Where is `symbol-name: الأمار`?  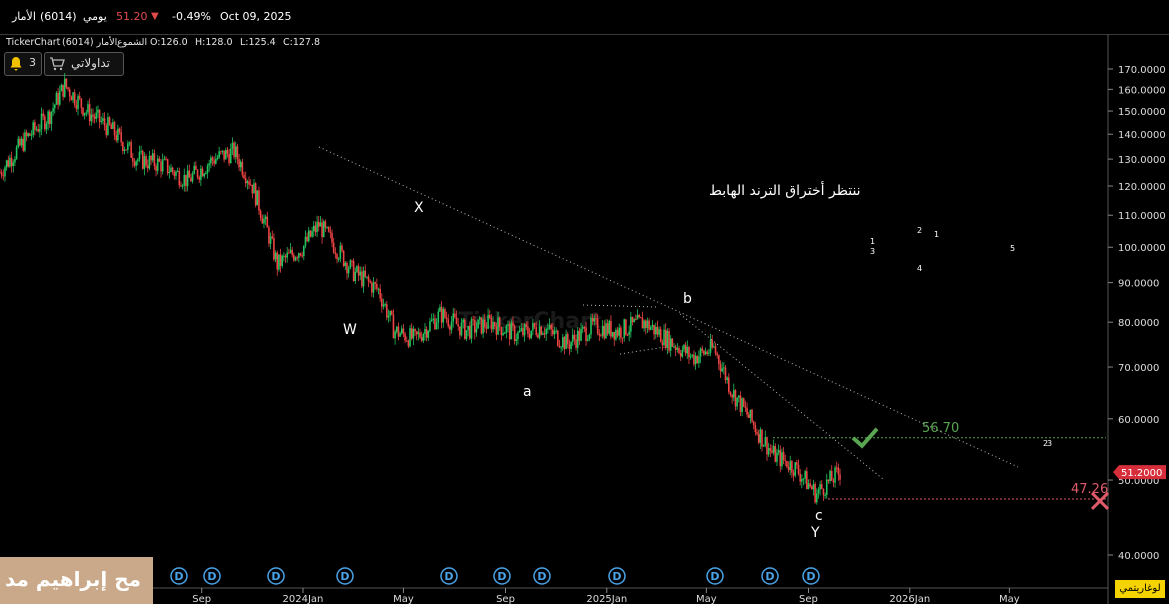 symbol-name: الأمار is located at coordinates (24, 16).